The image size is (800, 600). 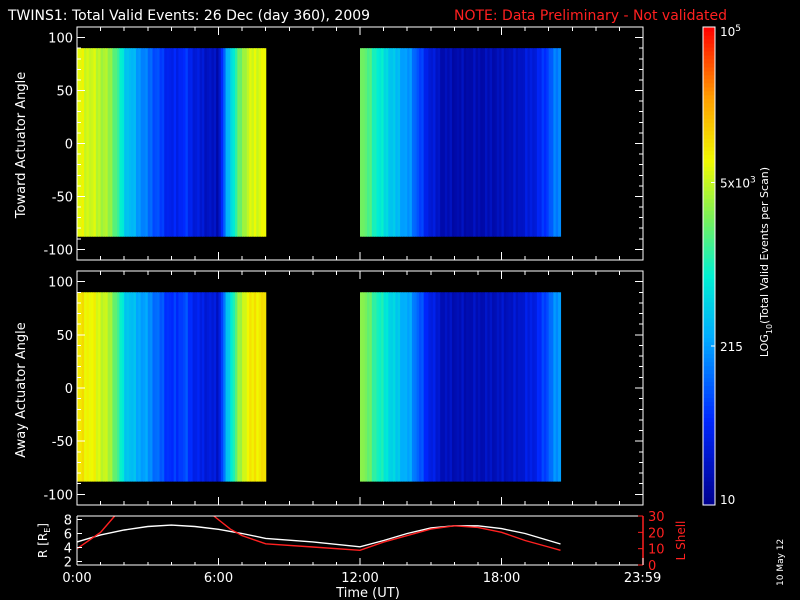 I want to click on orbit-right-tick-label: 10, so click(x=656, y=550).